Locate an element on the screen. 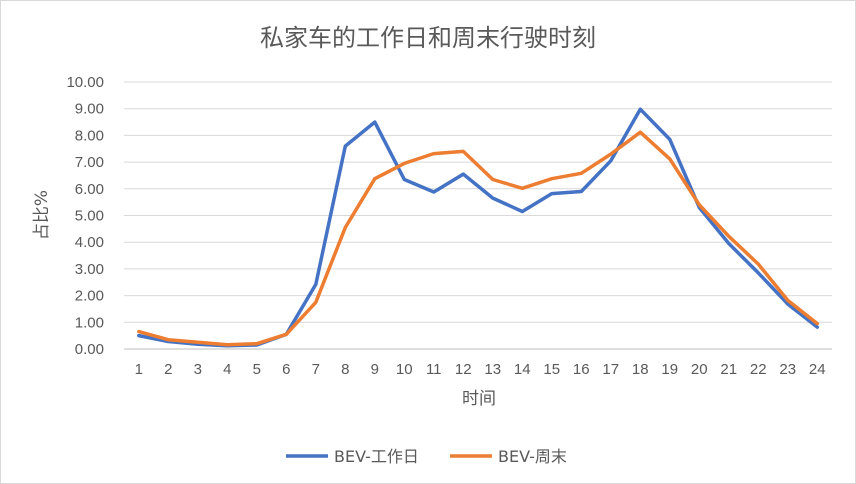  x-tick-label: 14 is located at coordinates (522, 369).